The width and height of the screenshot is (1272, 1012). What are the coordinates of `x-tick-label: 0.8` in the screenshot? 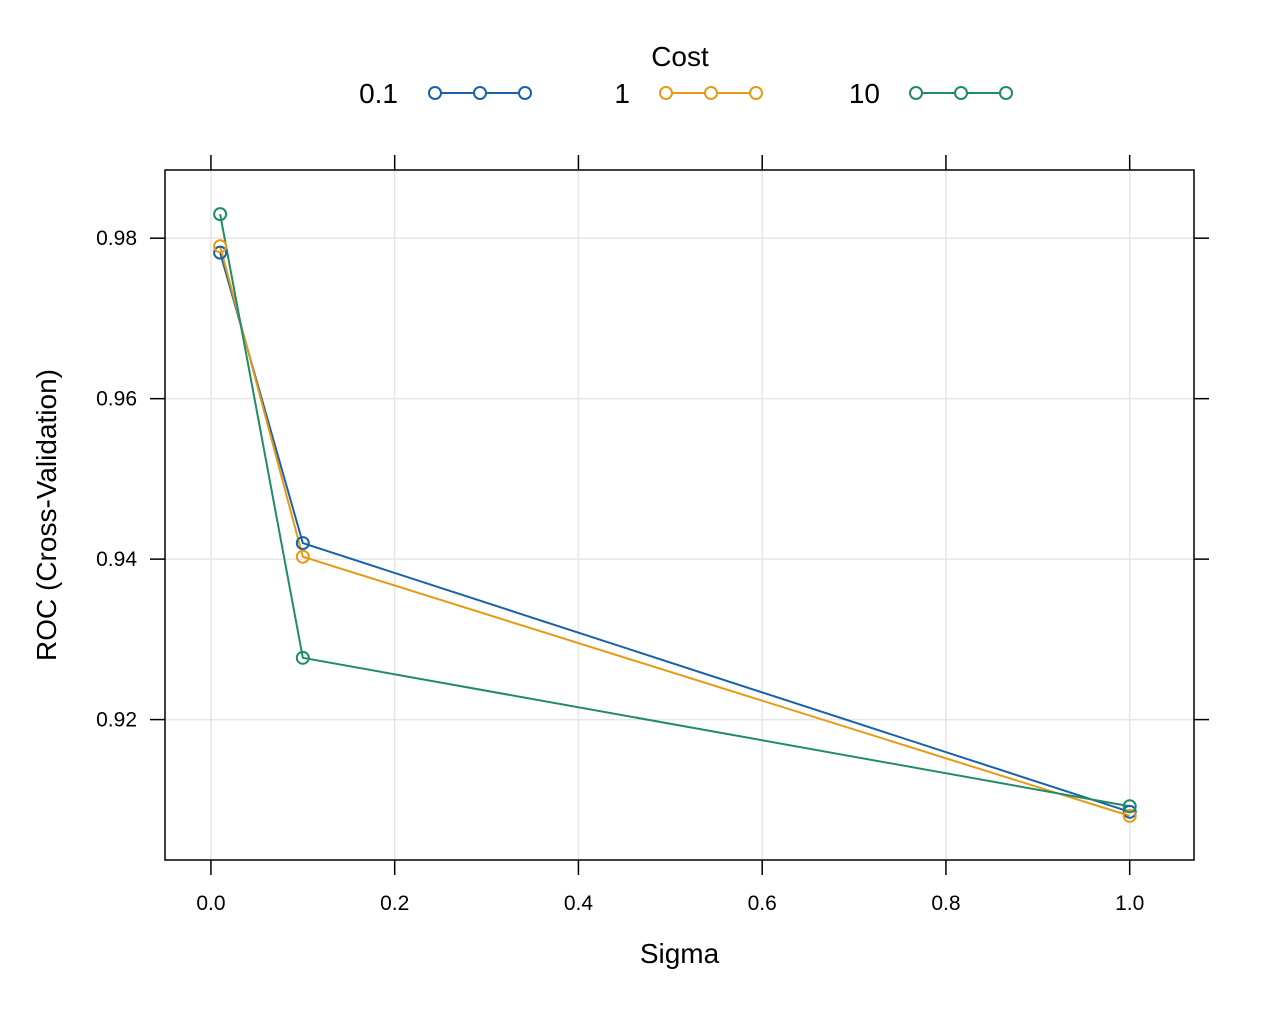 It's located at (945, 903).